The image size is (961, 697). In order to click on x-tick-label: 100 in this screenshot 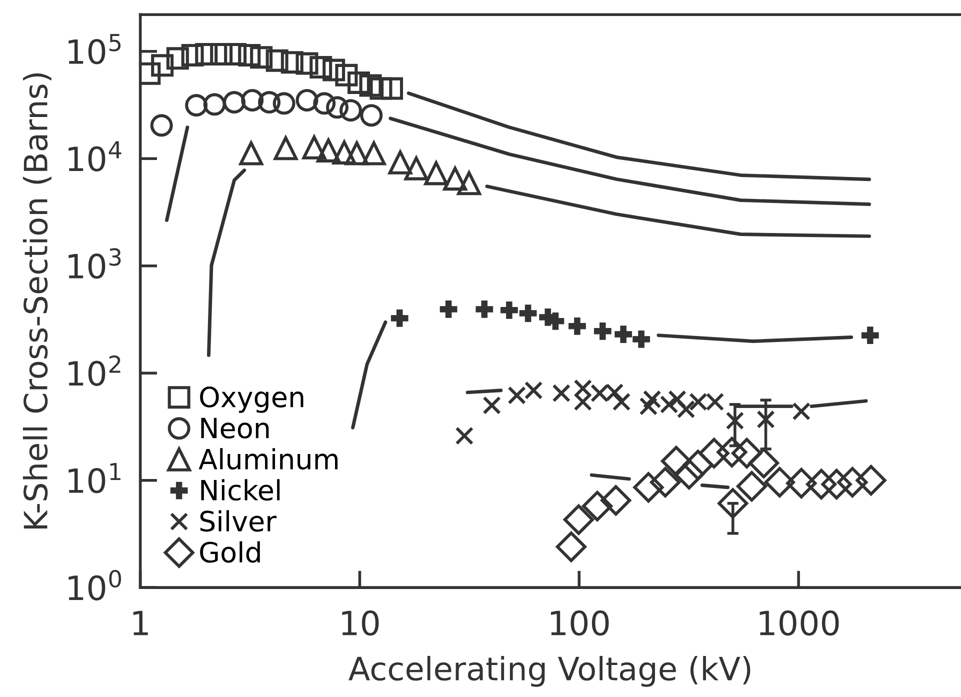, I will do `click(579, 623)`.